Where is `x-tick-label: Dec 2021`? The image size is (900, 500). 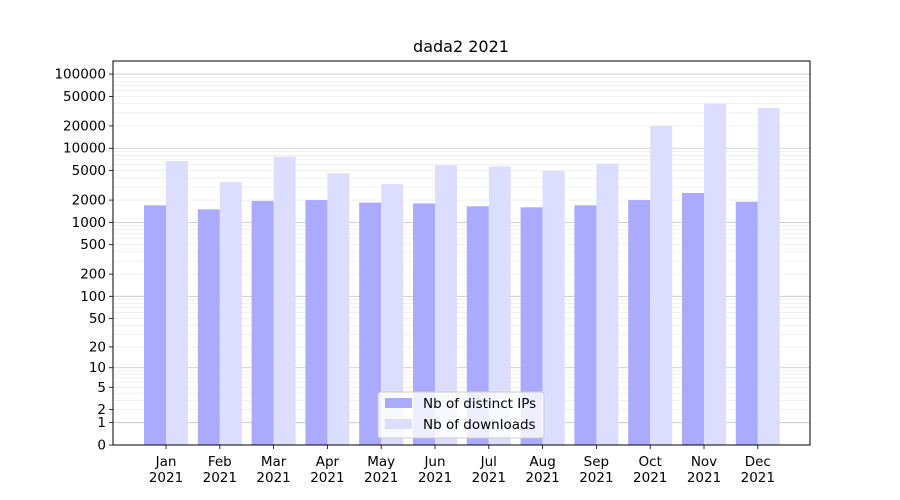
x-tick-label: Dec 2021 is located at coordinates (758, 470).